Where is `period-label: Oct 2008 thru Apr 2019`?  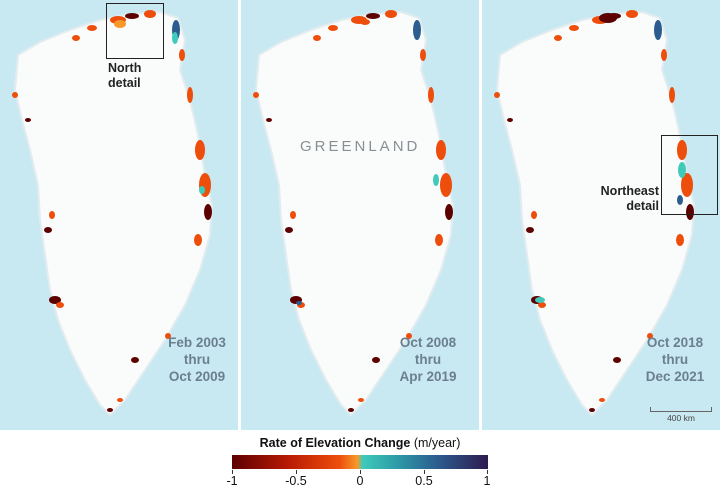
period-label: Oct 2008 thru Apr 2019 is located at coordinates (428, 359).